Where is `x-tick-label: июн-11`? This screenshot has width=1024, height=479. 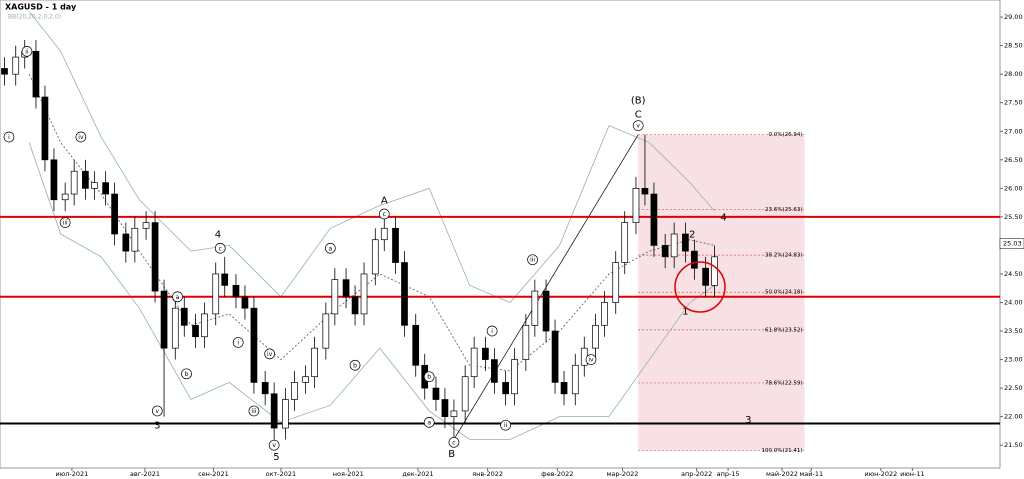 x-tick-label: июн-11 is located at coordinates (912, 474).